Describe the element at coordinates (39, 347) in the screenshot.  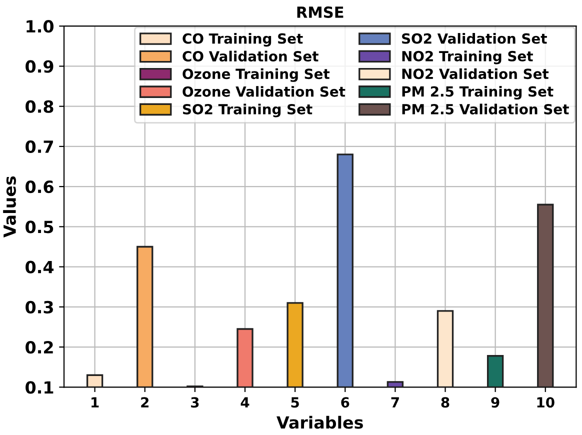
I see `y-tick-label: 0.2` at that location.